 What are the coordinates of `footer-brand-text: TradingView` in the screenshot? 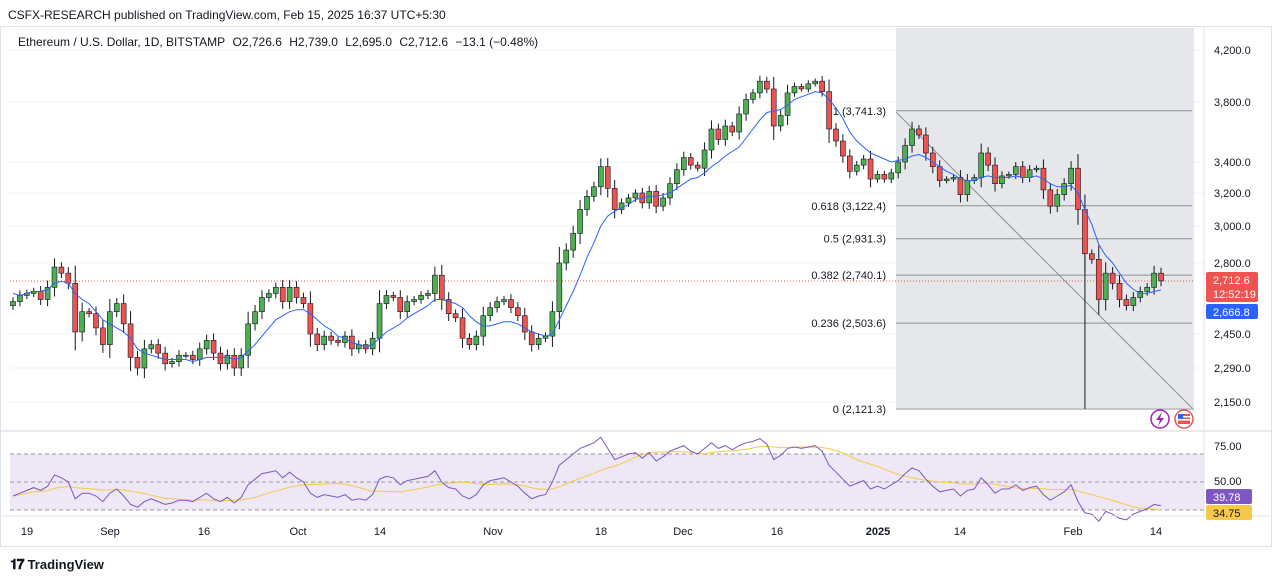 It's located at (65, 564).